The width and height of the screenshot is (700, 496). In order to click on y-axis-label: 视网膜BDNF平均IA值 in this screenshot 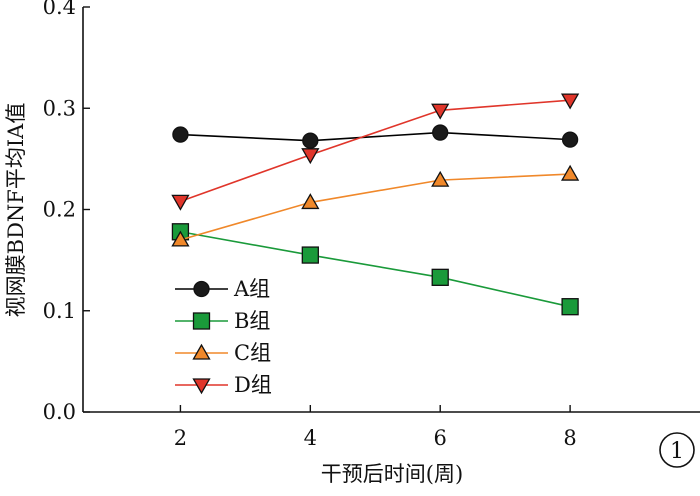, I will do `click(16, 210)`.